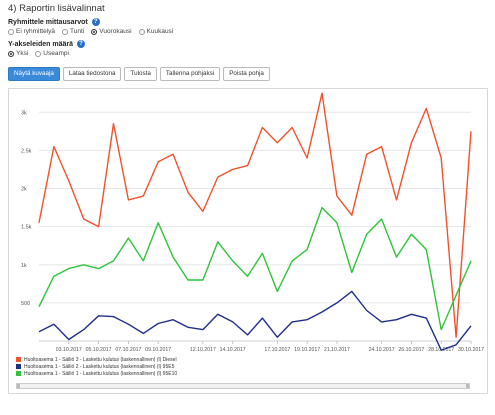 The height and width of the screenshot is (415, 495). Describe the element at coordinates (26, 151) in the screenshot. I see `y-tick-label: 2.5k` at that location.